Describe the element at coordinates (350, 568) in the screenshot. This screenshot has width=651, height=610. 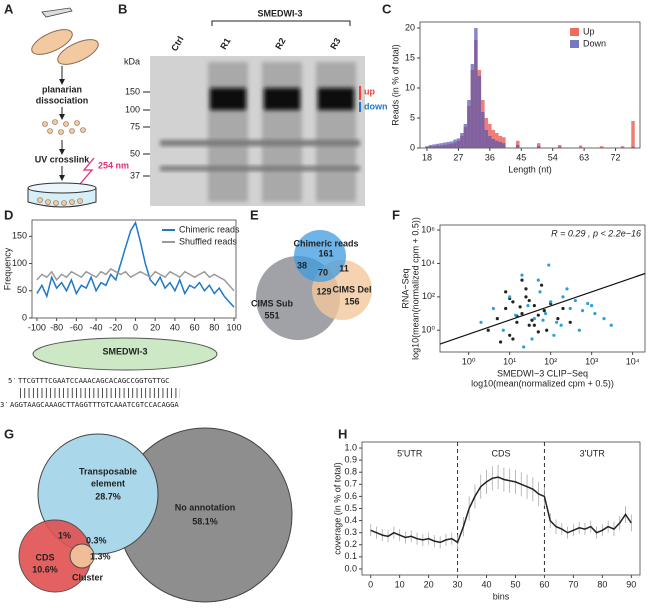
I see `y-tick-label: 0.0` at that location.